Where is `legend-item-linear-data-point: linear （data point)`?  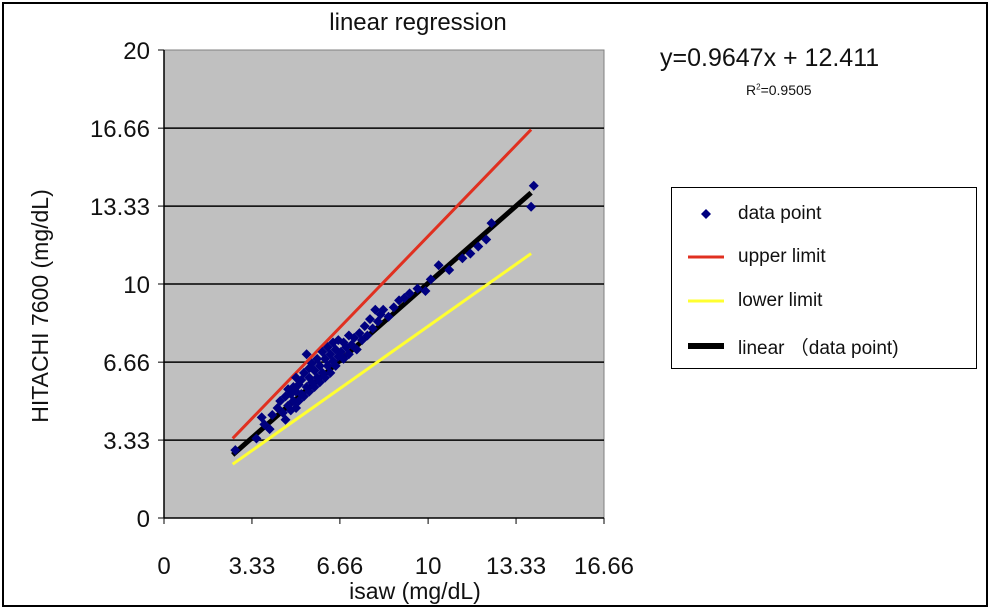
legend-item-linear-data-point: linear （data point) is located at coordinates (824, 346).